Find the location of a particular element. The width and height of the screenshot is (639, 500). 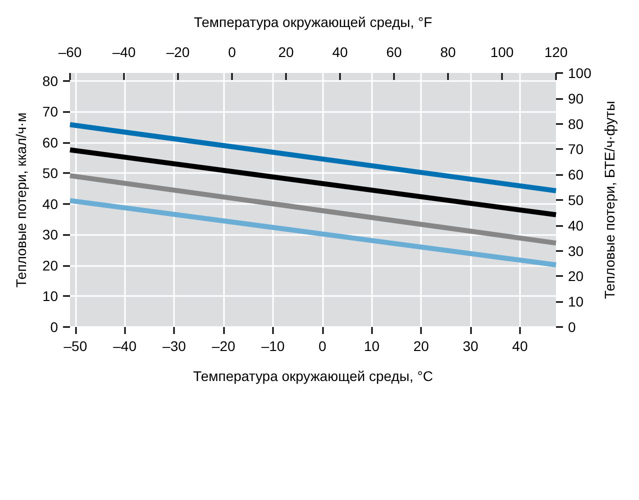

x-axis-title: Температура окружающей среды, °C is located at coordinates (313, 376).